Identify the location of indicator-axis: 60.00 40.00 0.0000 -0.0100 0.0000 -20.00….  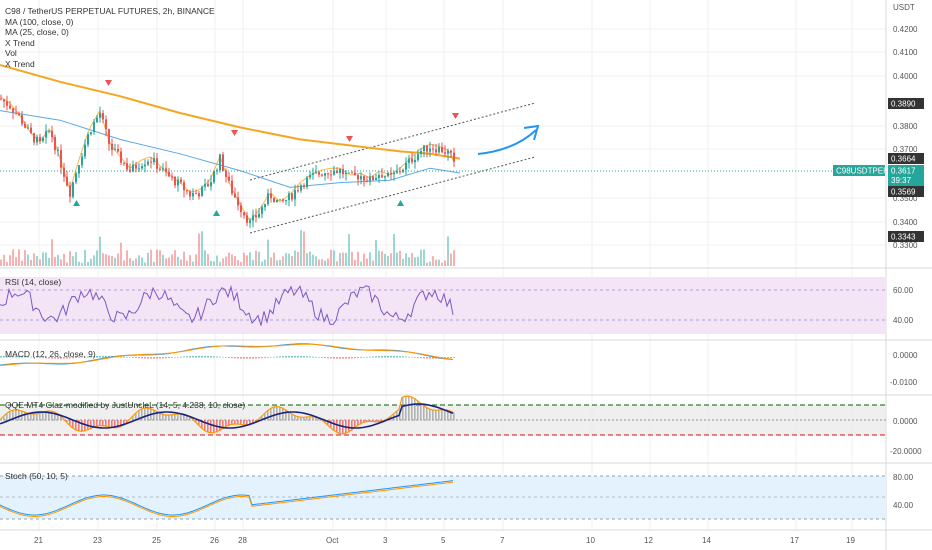
(906, 398).